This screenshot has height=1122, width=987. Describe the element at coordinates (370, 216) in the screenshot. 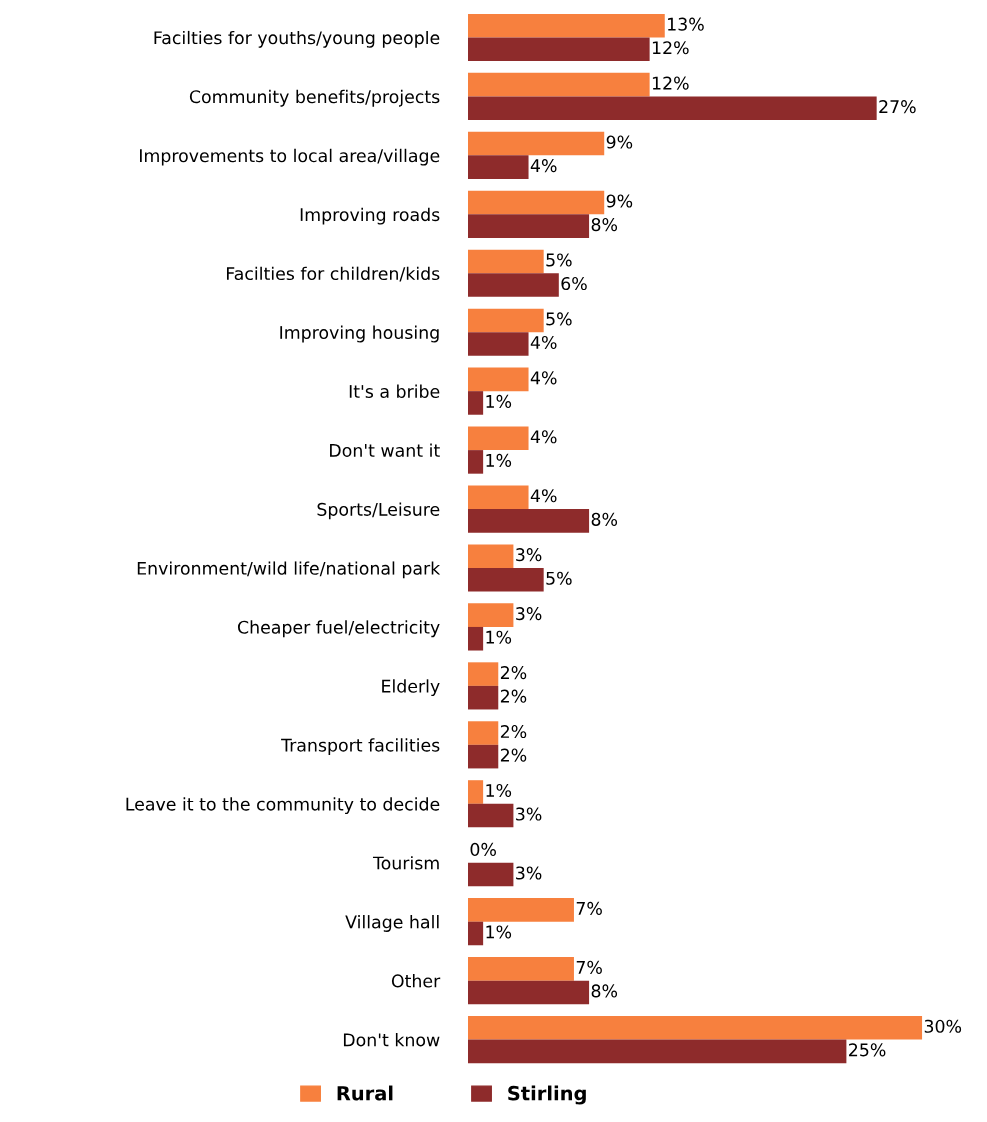

I see `y-tick-label: Improving roads` at that location.